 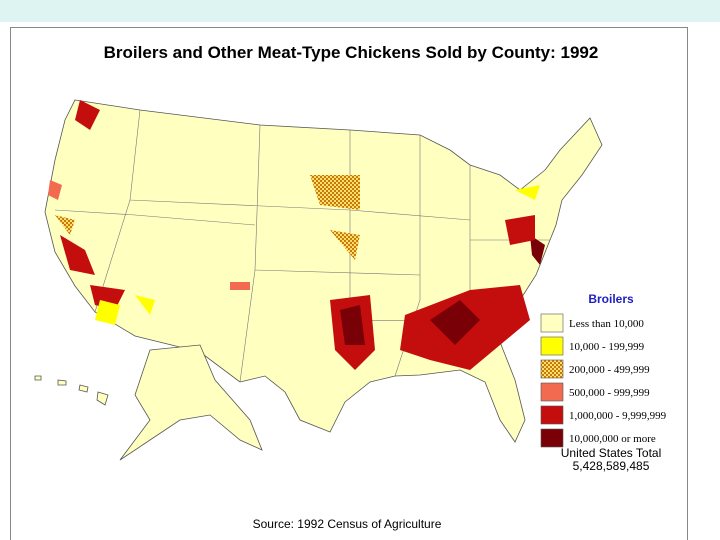 I want to click on legend-label: Less than 10,000, so click(x=606, y=324).